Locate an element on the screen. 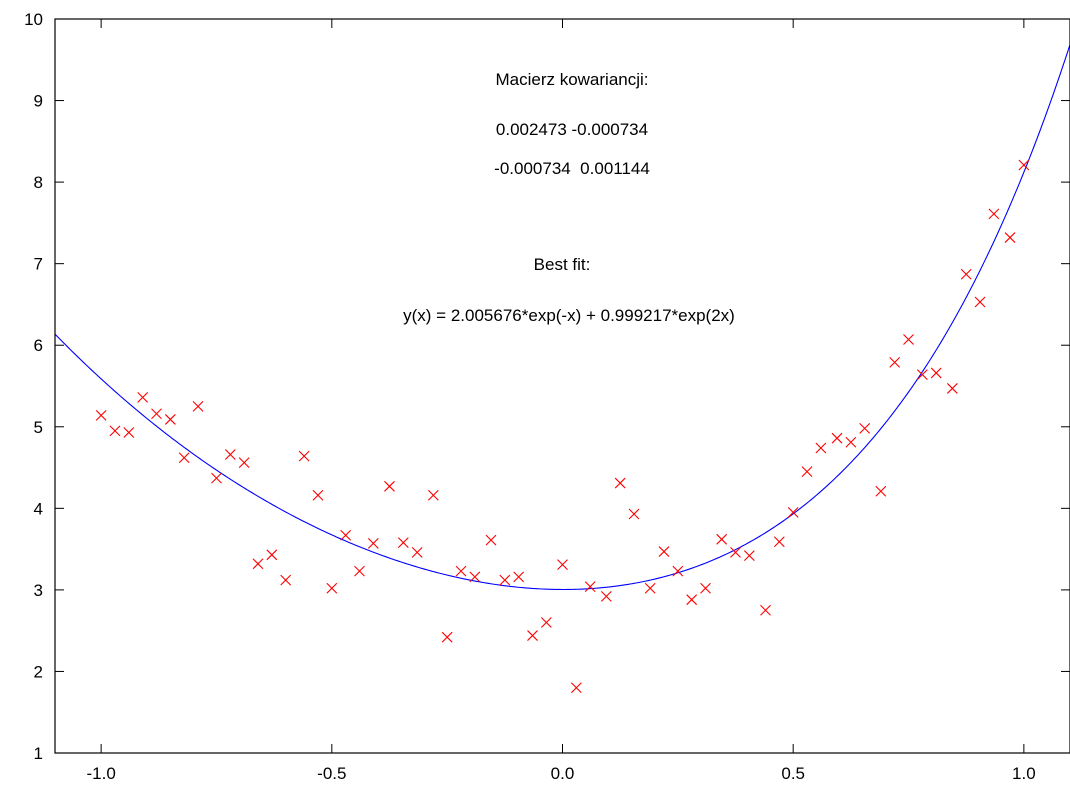 This screenshot has width=1070, height=788. covariance-title: Macierz kowariancji: is located at coordinates (571, 79).